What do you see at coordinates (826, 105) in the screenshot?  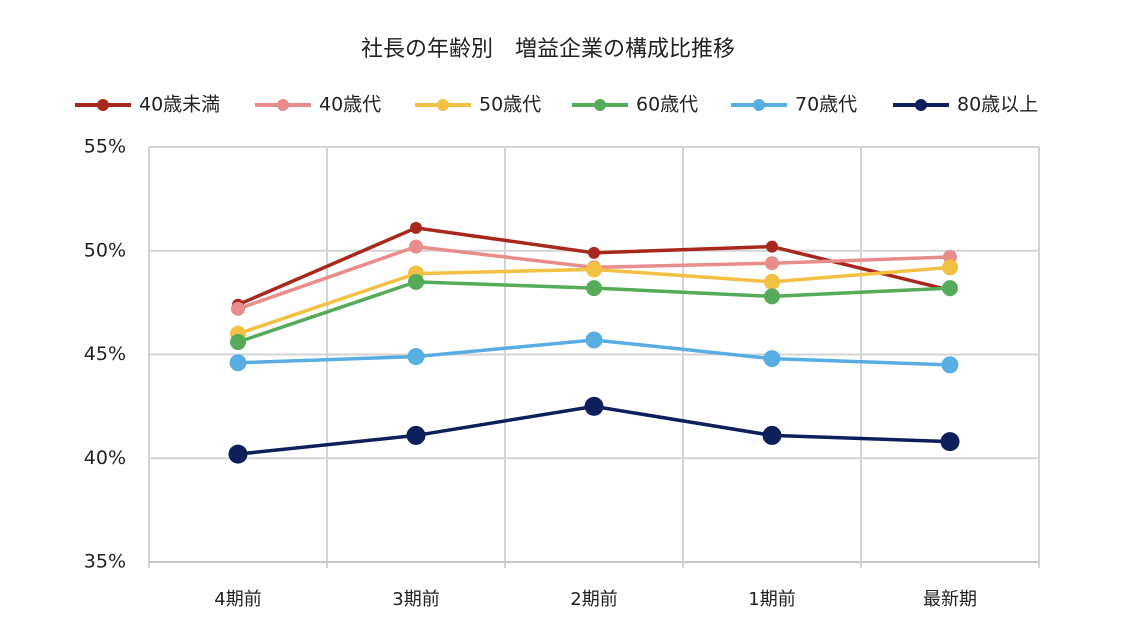 I see `legend-label: 70歳代` at bounding box center [826, 105].